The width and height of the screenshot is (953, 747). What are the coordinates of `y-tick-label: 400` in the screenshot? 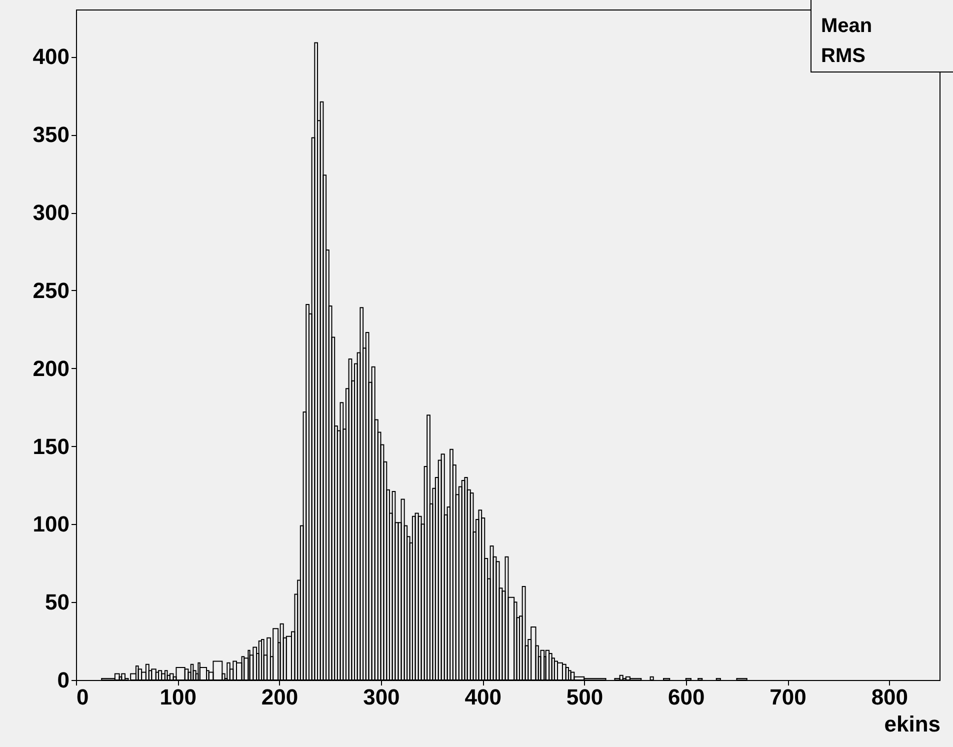 It's located at (51, 57).